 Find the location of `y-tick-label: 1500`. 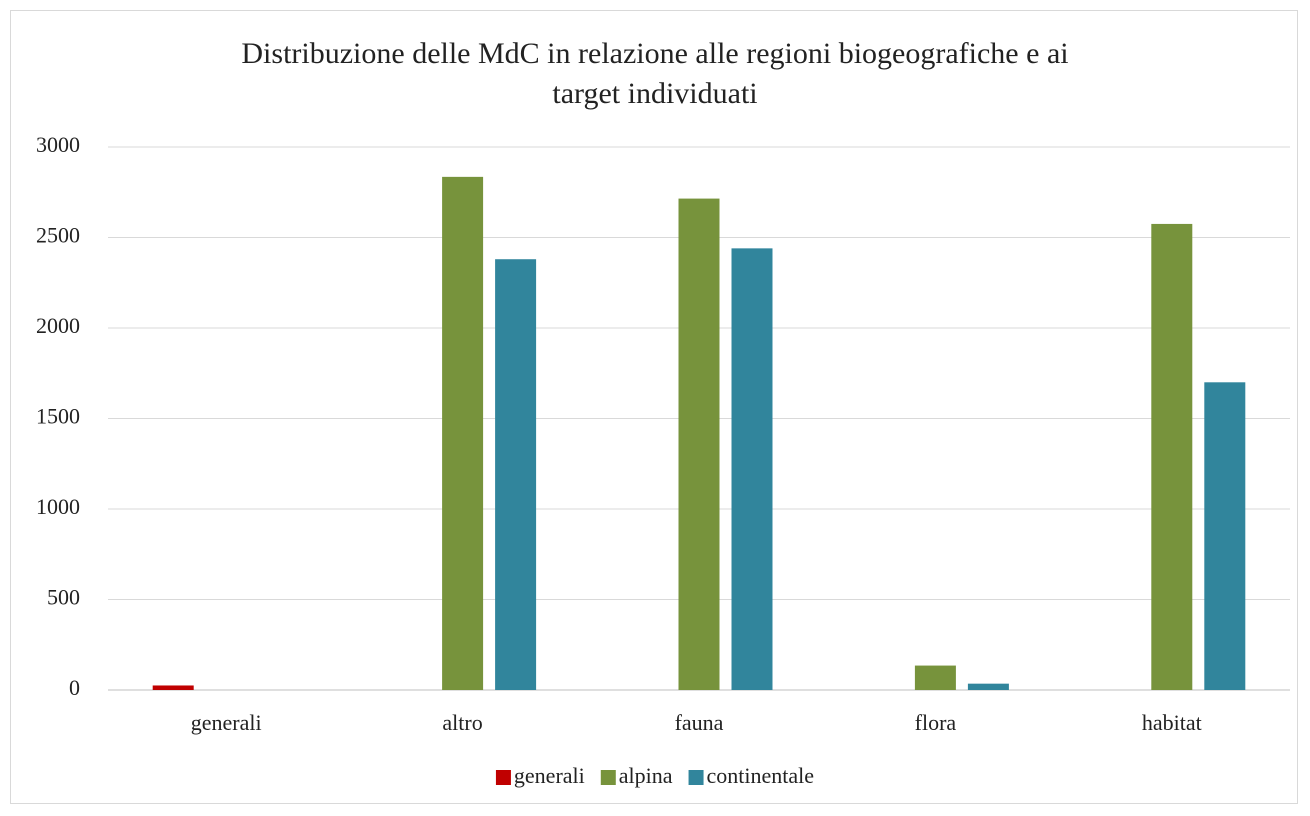

y-tick-label: 1500 is located at coordinates (58, 416).